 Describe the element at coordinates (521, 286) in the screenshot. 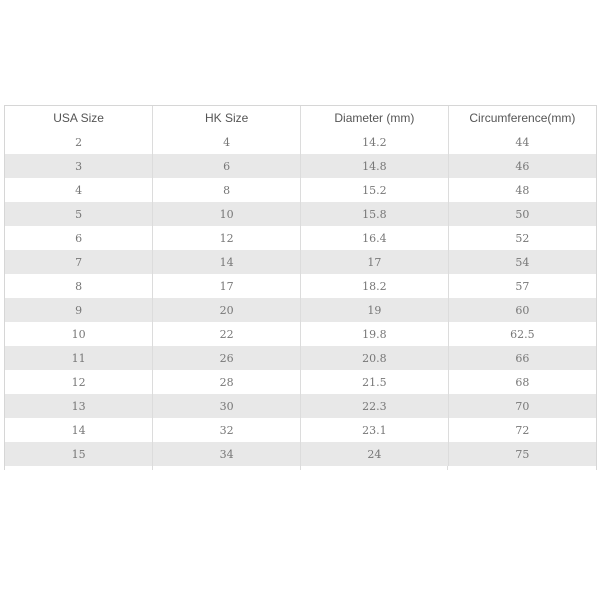

I see `table-cell: 57` at that location.